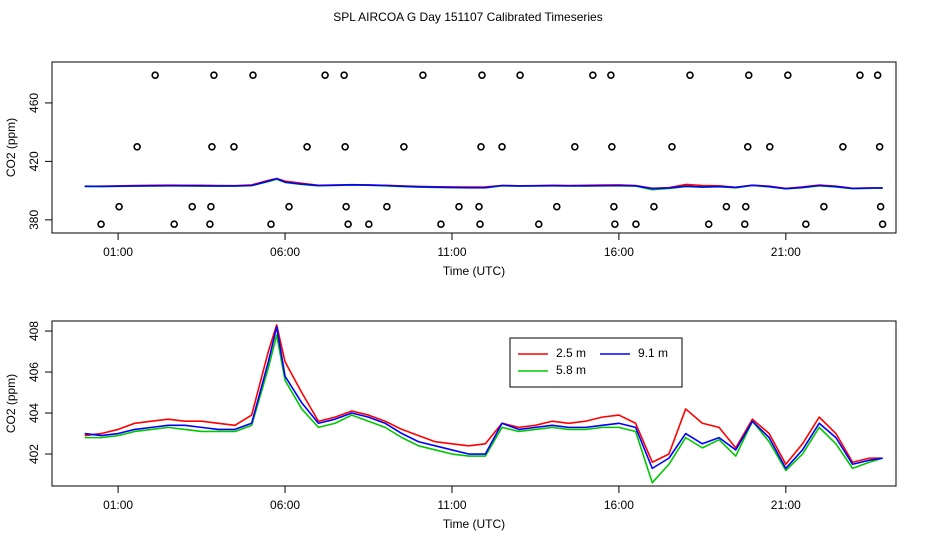 The height and width of the screenshot is (540, 936). I want to click on y-tick-label: 402, so click(34, 454).